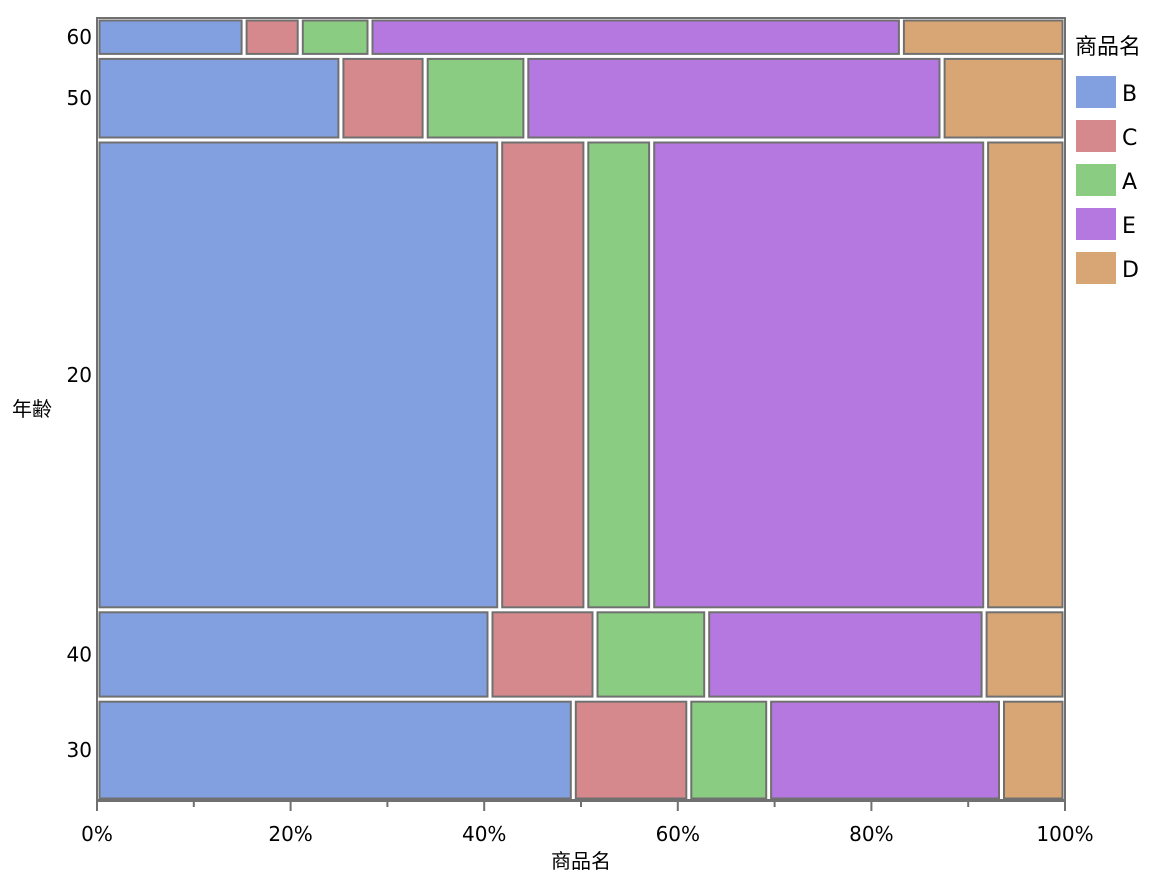  What do you see at coordinates (335, 750) in the screenshot?
I see `mosaic-tile-age-30-B` at bounding box center [335, 750].